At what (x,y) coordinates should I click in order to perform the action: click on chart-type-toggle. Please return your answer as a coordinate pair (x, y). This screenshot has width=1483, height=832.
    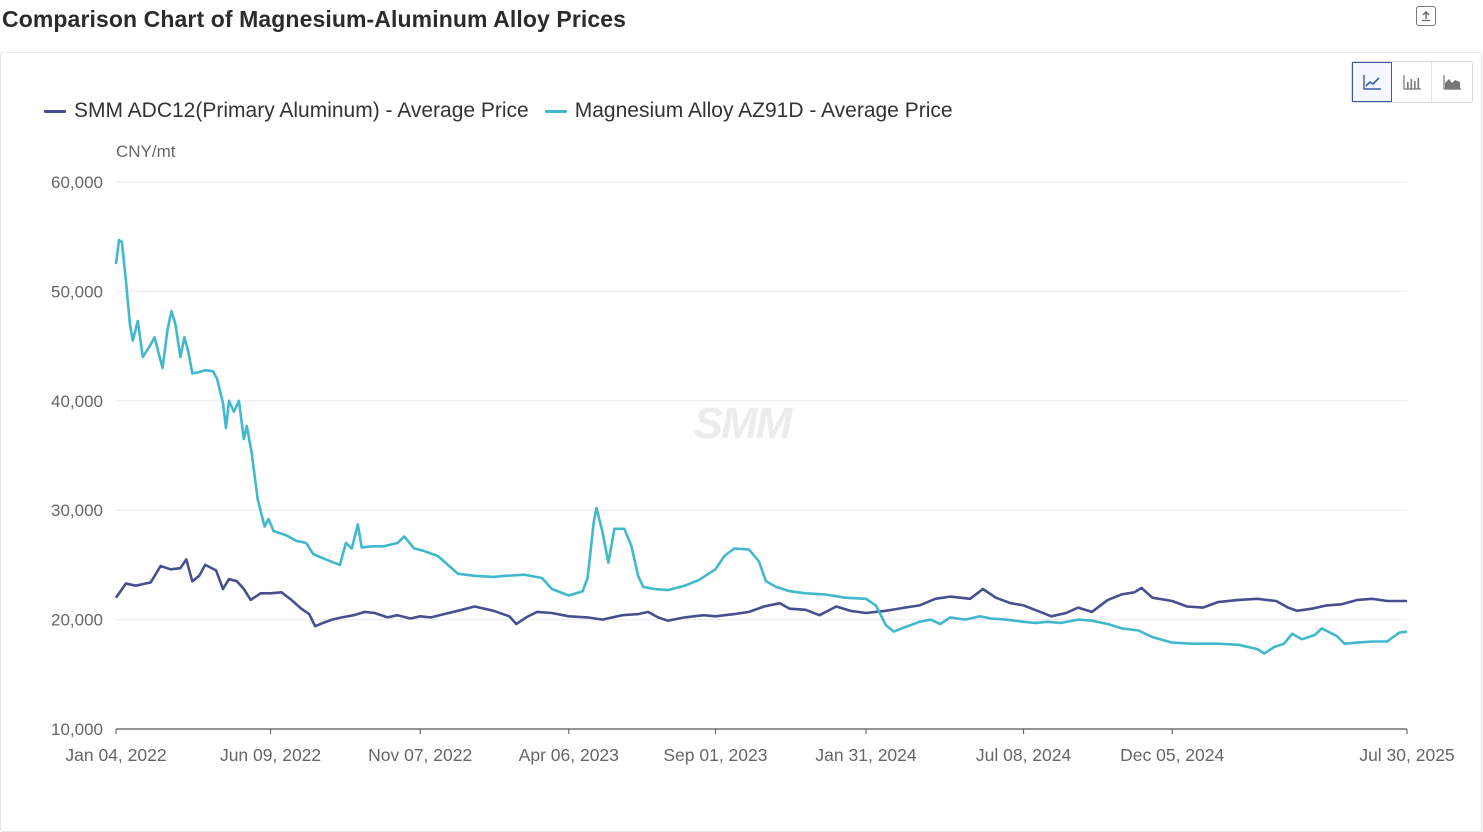
    Looking at the image, I should click on (1412, 82).